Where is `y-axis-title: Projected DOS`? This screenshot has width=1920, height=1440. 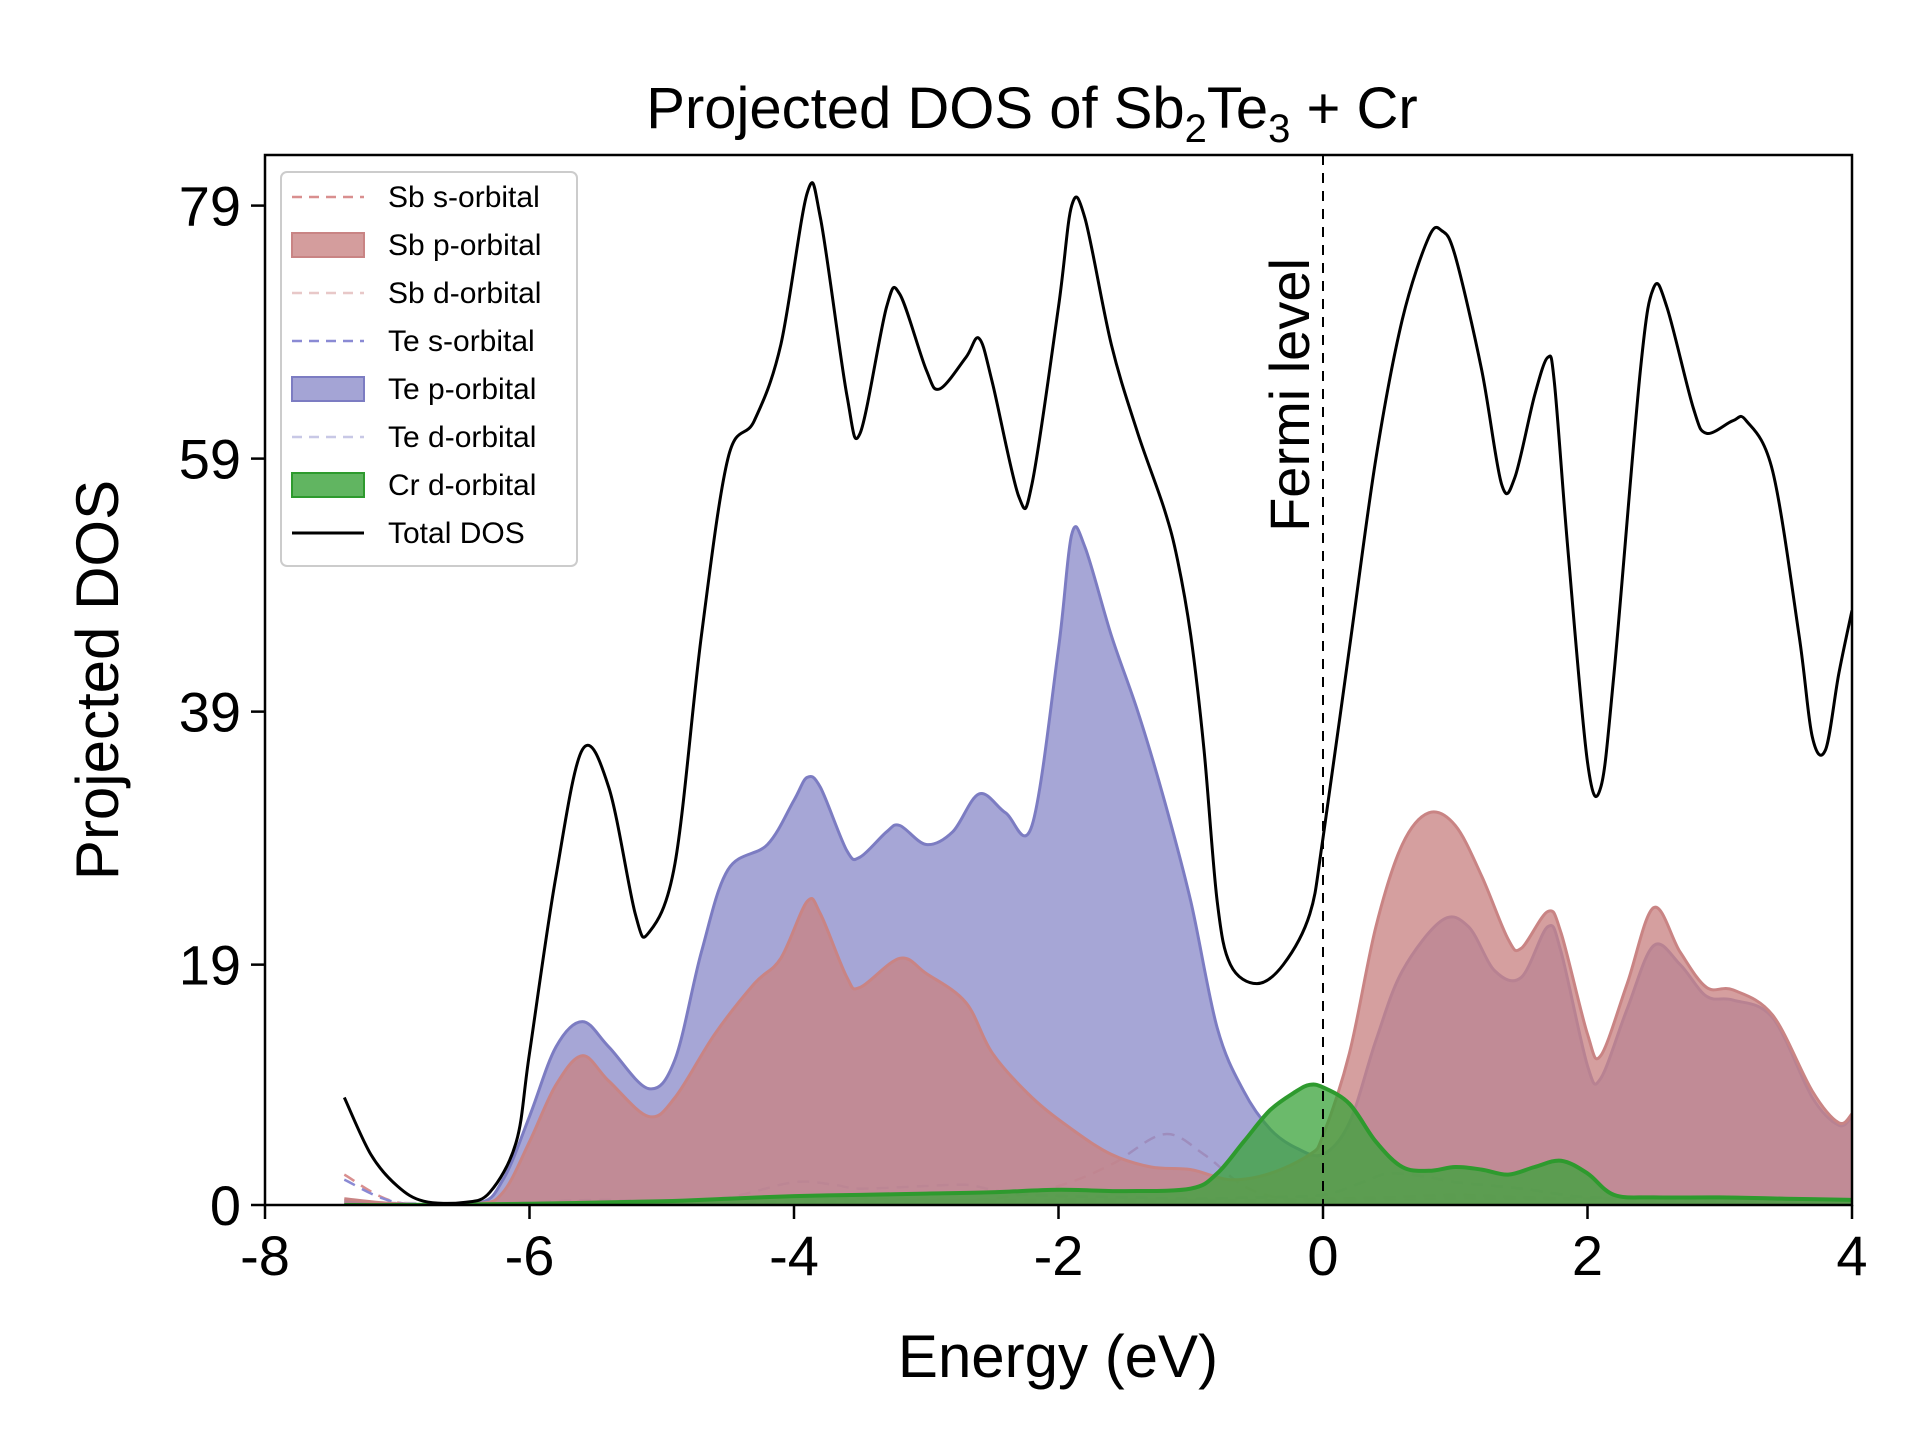 y-axis-title: Projected DOS is located at coordinates (97, 680).